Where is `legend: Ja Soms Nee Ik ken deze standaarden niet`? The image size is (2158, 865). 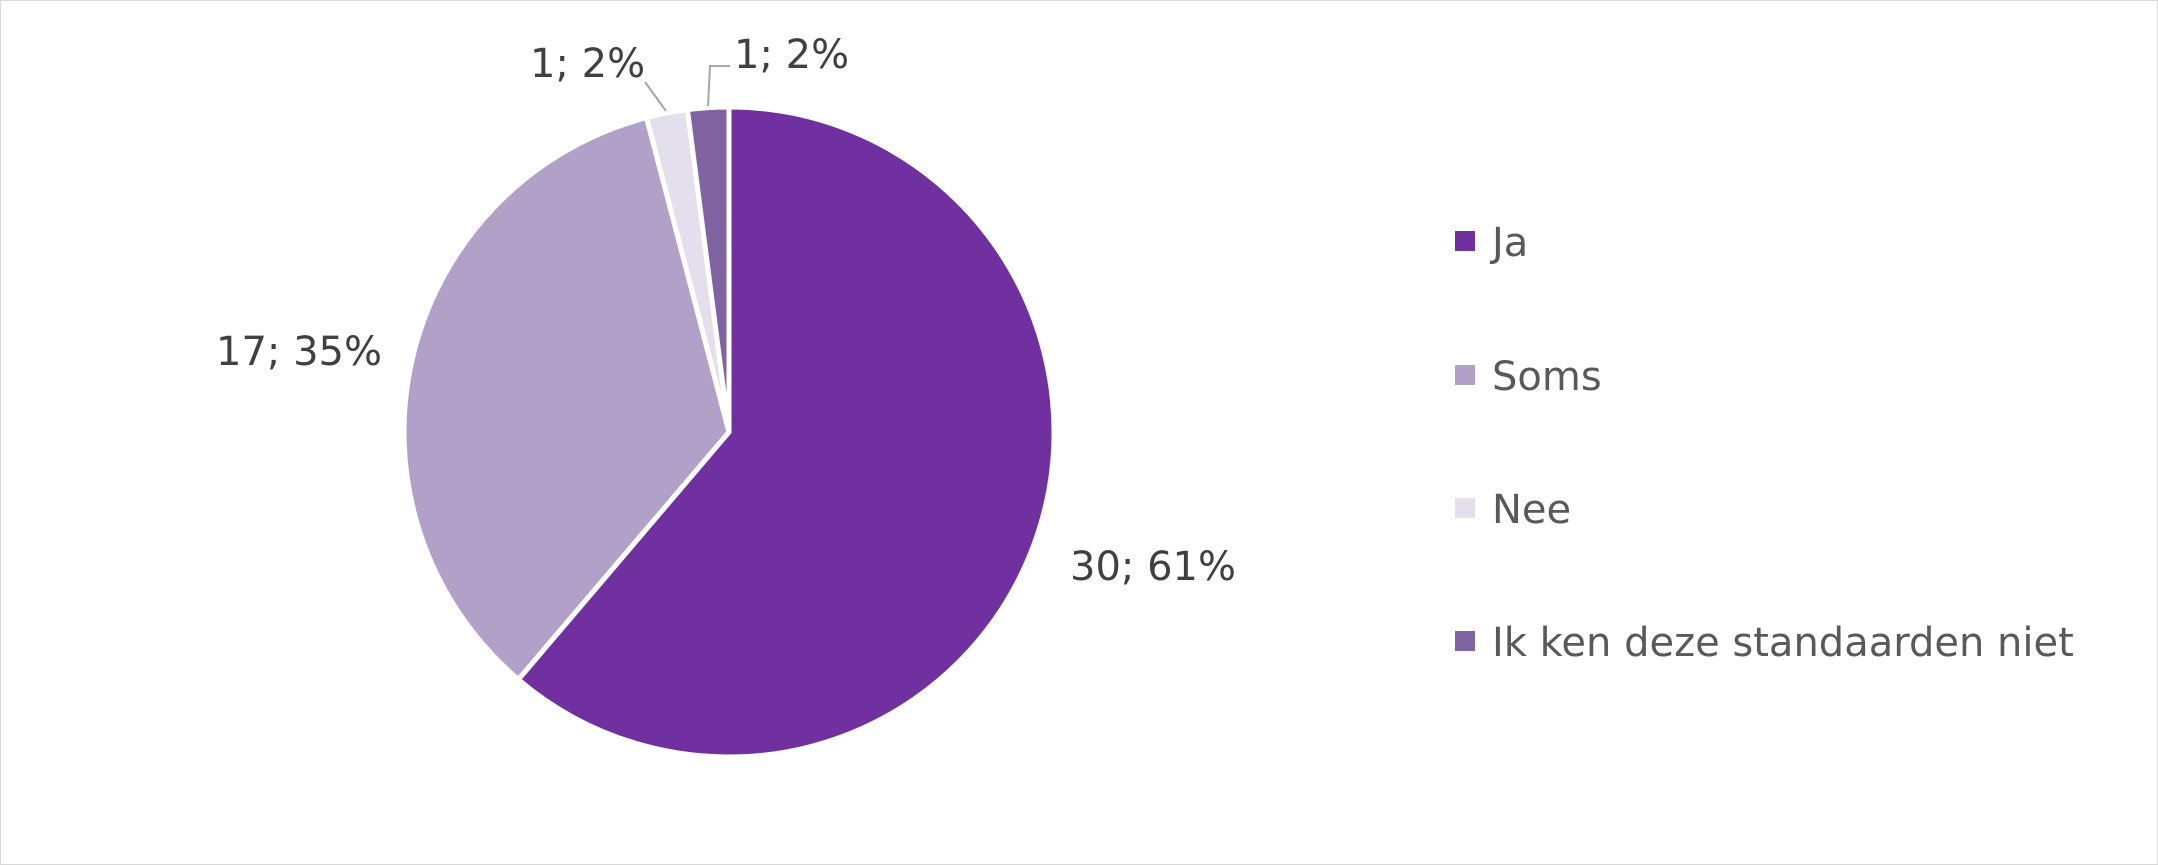 legend: Ja Soms Nee Ik ken deze standaarden niet is located at coordinates (1764, 443).